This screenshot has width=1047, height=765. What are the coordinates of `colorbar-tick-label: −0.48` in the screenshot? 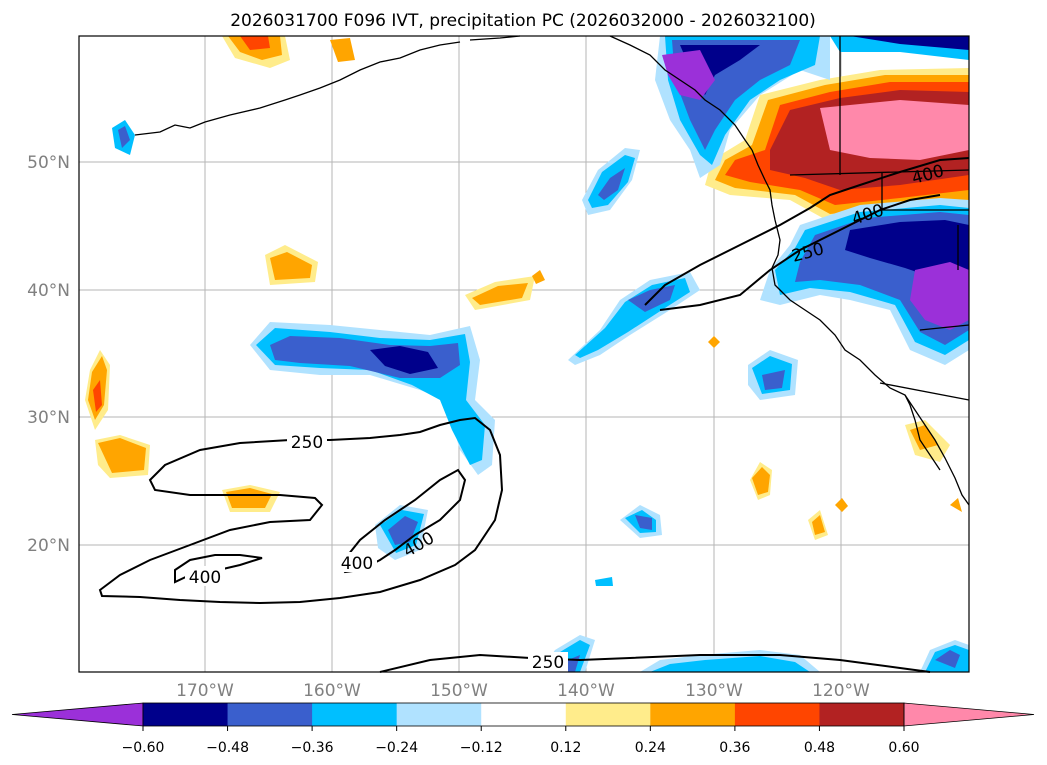 It's located at (227, 748).